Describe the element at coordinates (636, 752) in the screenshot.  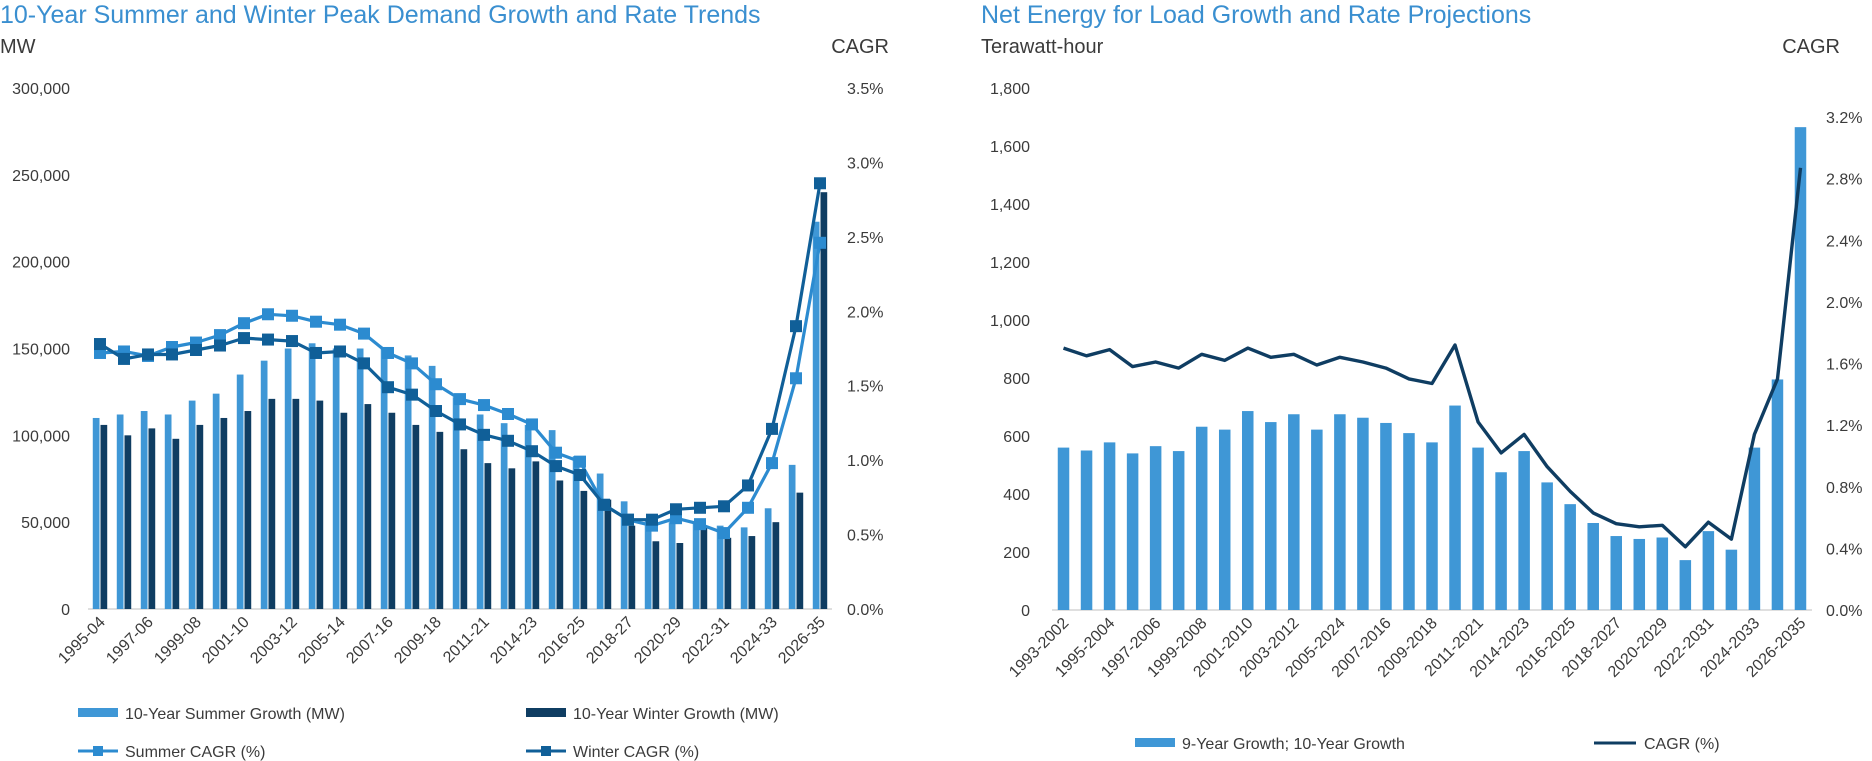
I see `legend-winter-cagr-label: Winter CAGR (%)` at that location.